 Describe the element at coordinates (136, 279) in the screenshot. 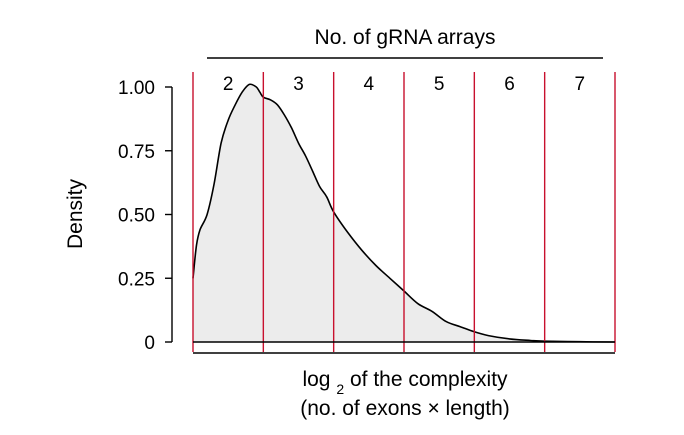

I see `y-tick-label: 0.25` at that location.